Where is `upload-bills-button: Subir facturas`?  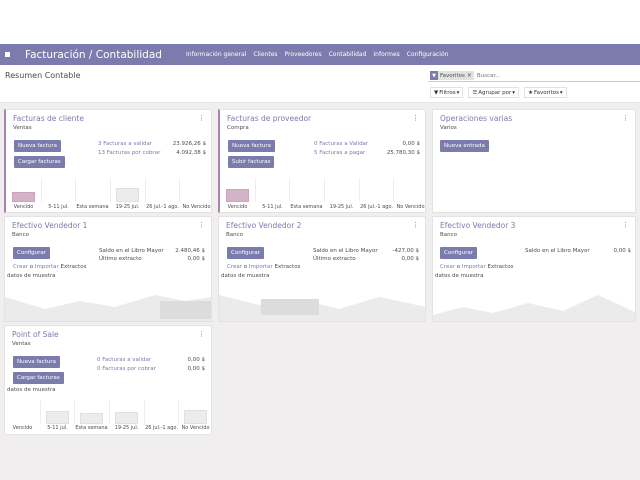 upload-bills-button: Subir facturas is located at coordinates (251, 162).